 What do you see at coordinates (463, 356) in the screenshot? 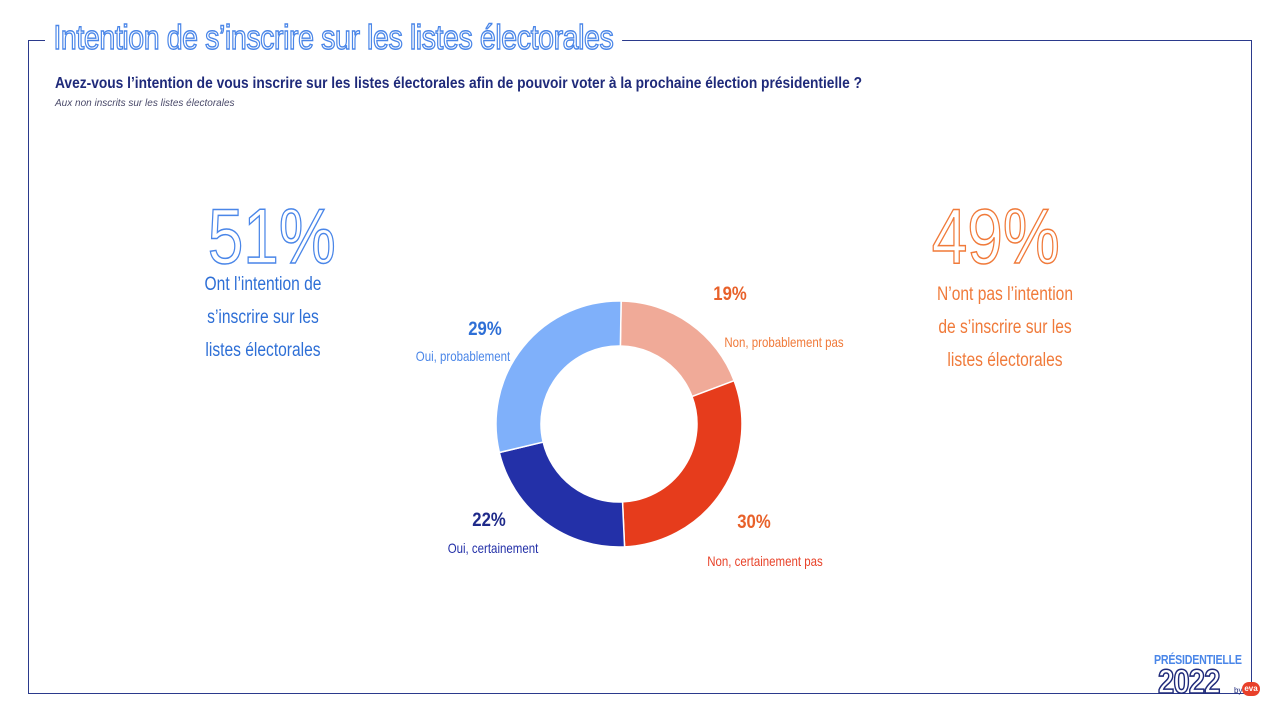
I see `slice-category-label-4: Oui, probablement` at bounding box center [463, 356].